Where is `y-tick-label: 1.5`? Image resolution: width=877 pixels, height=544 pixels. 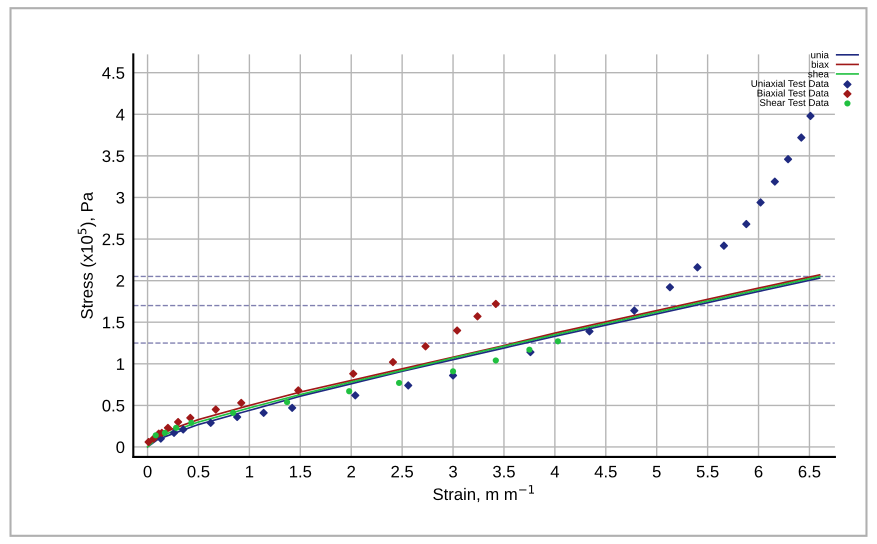
y-tick-label: 1.5 is located at coordinates (113, 322).